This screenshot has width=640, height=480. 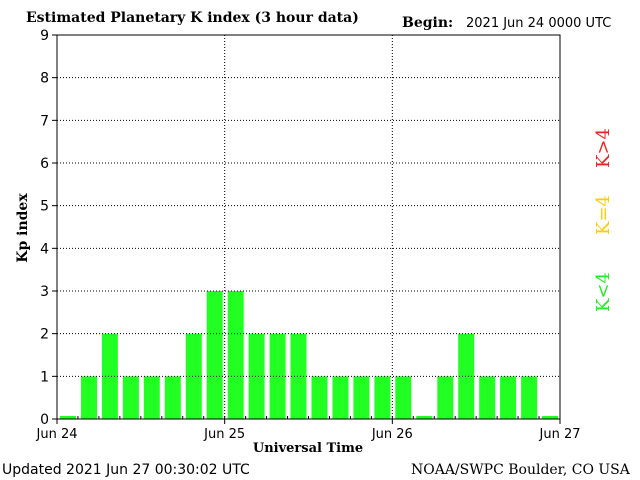 I want to click on y-tick-label: 2, so click(x=44, y=335).